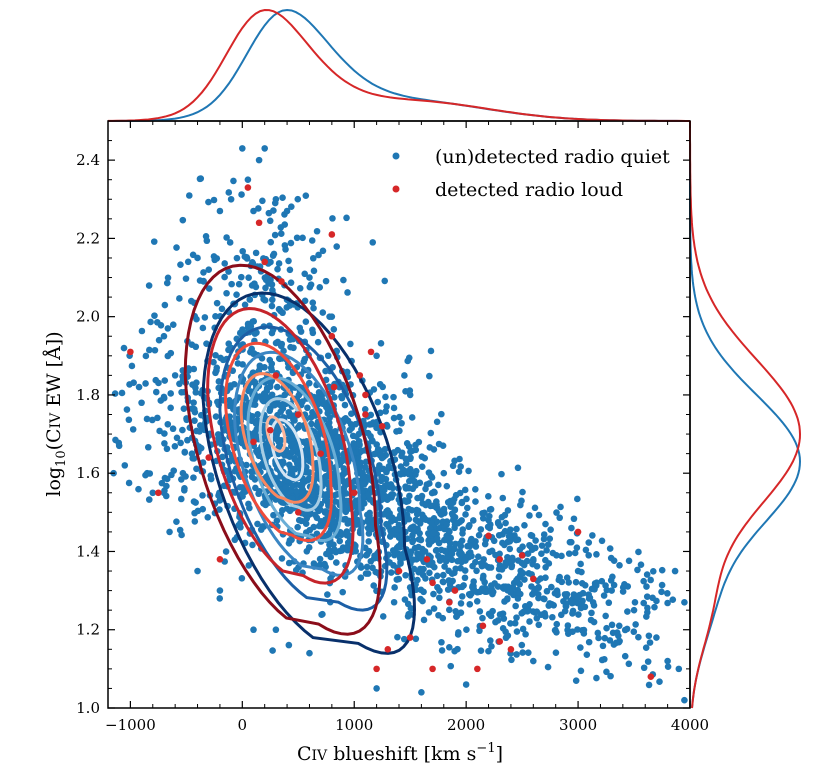  I want to click on y-tick-label: 1.2, so click(88, 630).